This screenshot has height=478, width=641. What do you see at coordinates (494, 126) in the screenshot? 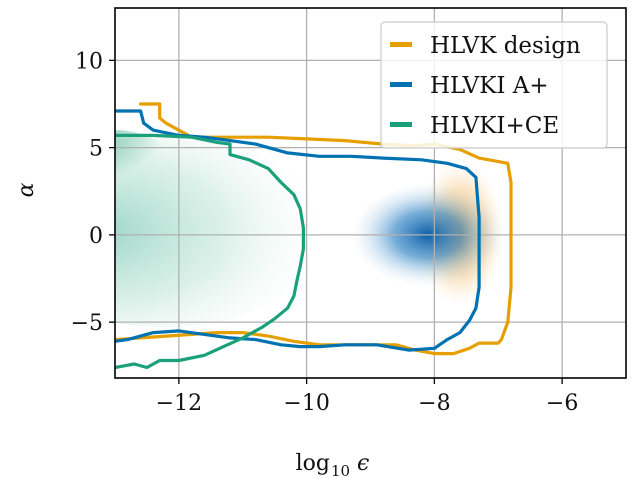
I see `legend-label-hlvki-ce: HLVKI+CE` at bounding box center [494, 126].